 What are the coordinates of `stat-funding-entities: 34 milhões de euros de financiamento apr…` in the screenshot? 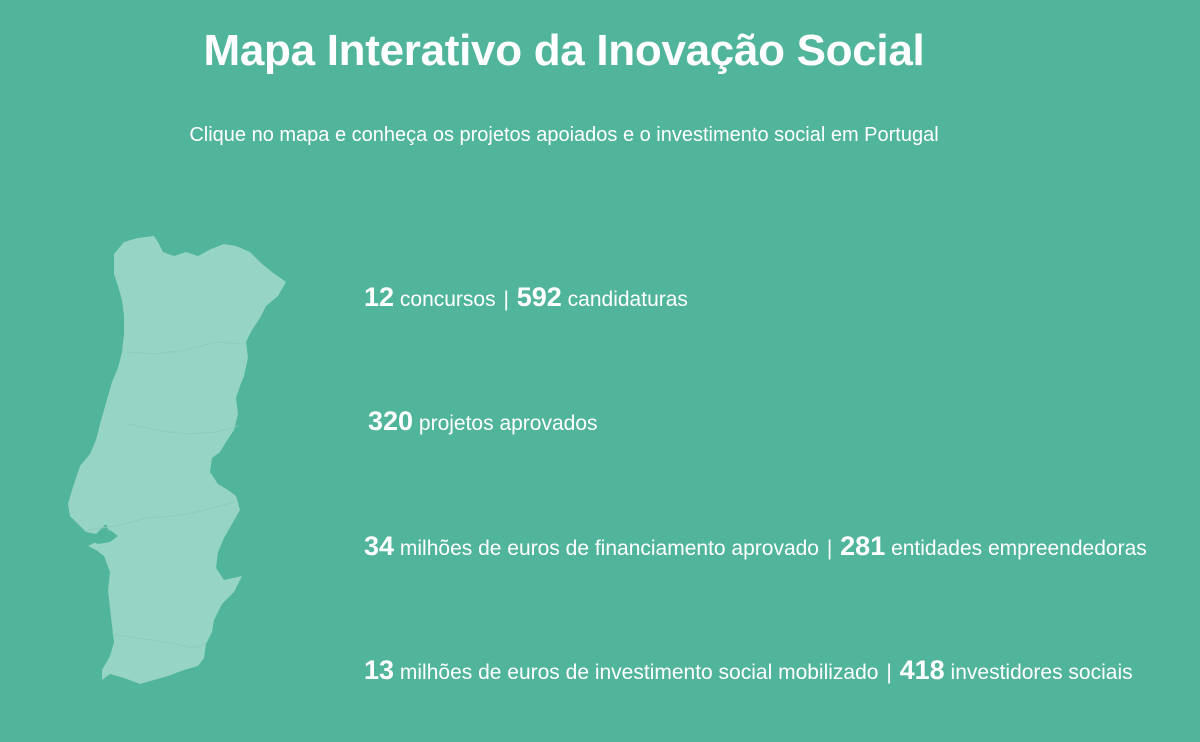 It's located at (755, 546).